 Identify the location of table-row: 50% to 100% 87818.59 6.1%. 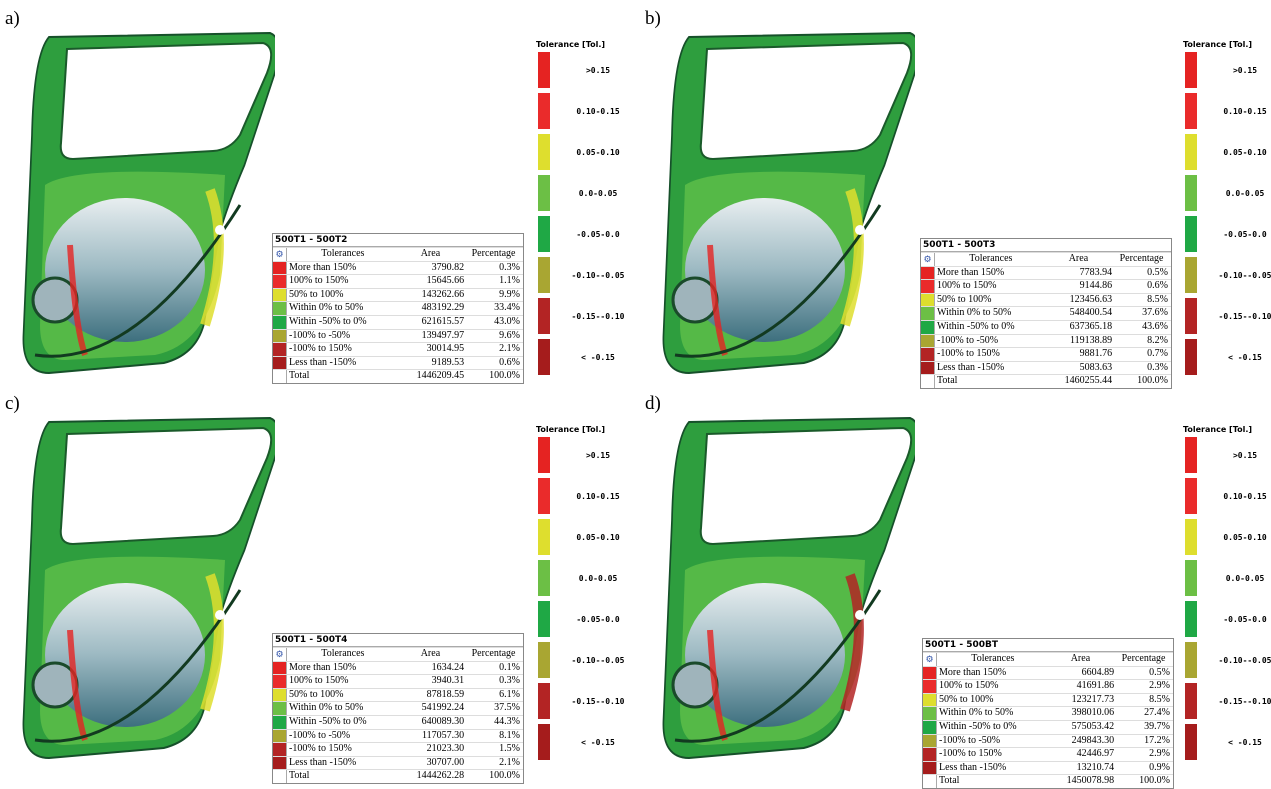
(398, 694).